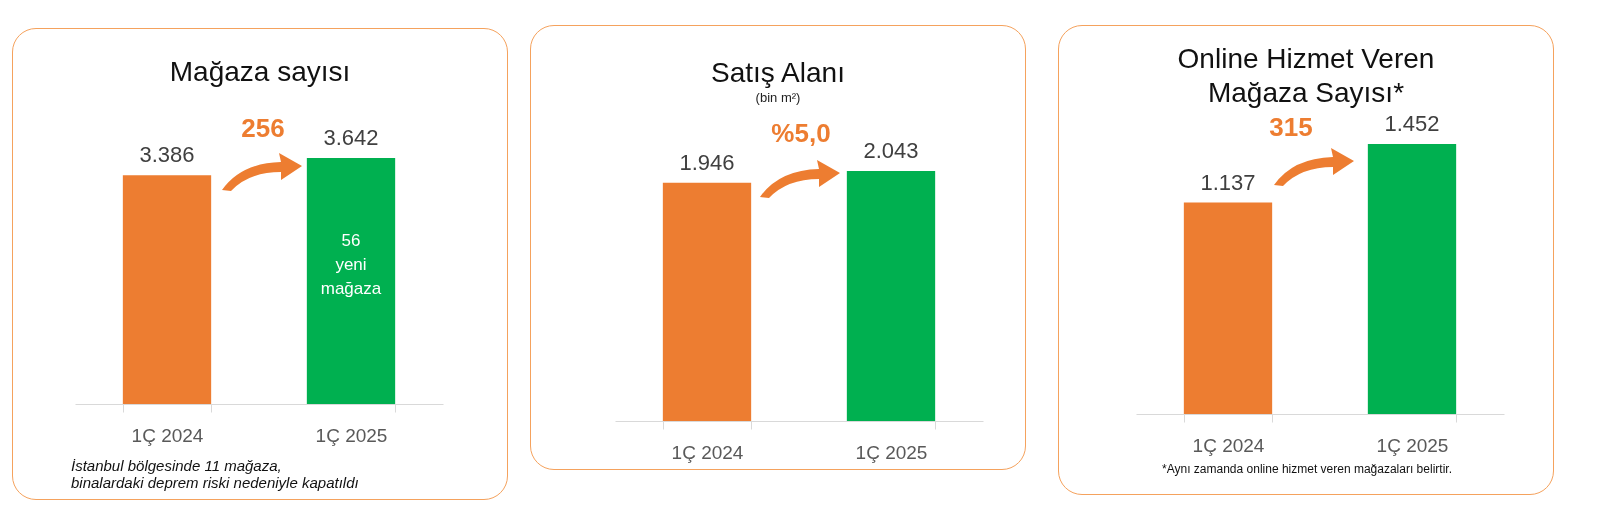 The height and width of the screenshot is (514, 1600). Describe the element at coordinates (351, 265) in the screenshot. I see `annotation: 56 yeni mağaza` at that location.